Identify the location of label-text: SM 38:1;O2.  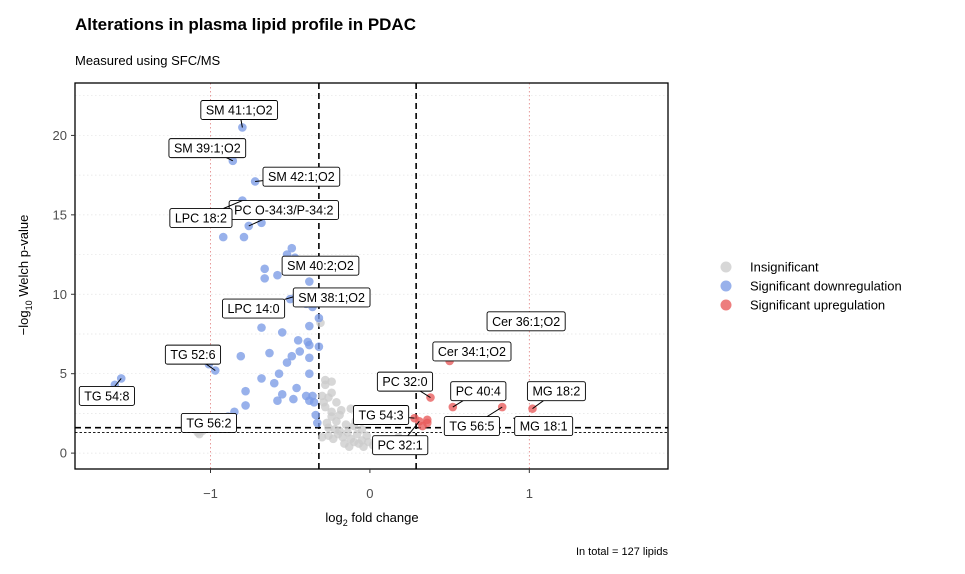
(331, 298).